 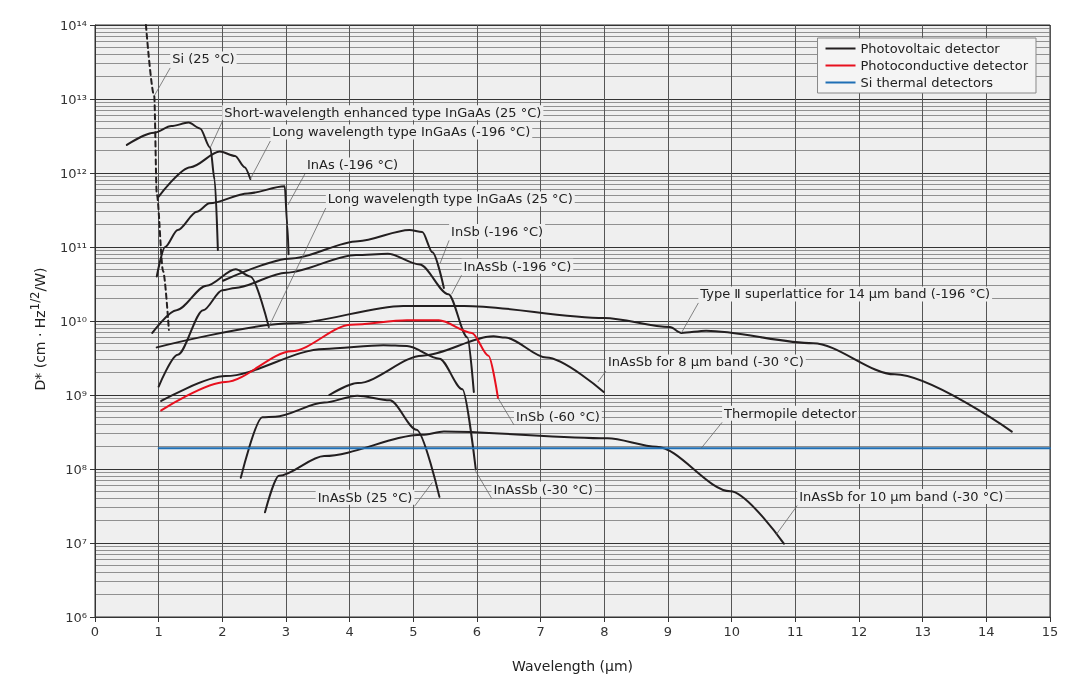 What do you see at coordinates (158, 631) in the screenshot?
I see `x-tick-label: 1` at bounding box center [158, 631].